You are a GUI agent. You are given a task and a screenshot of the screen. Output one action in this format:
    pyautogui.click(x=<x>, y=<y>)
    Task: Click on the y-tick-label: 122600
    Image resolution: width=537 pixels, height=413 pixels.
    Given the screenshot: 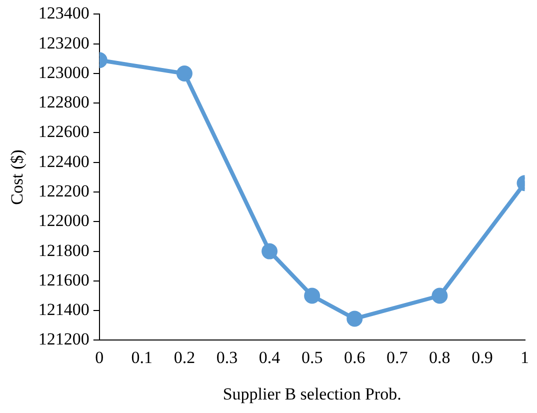 What is the action you would take?
    pyautogui.click(x=64, y=132)
    